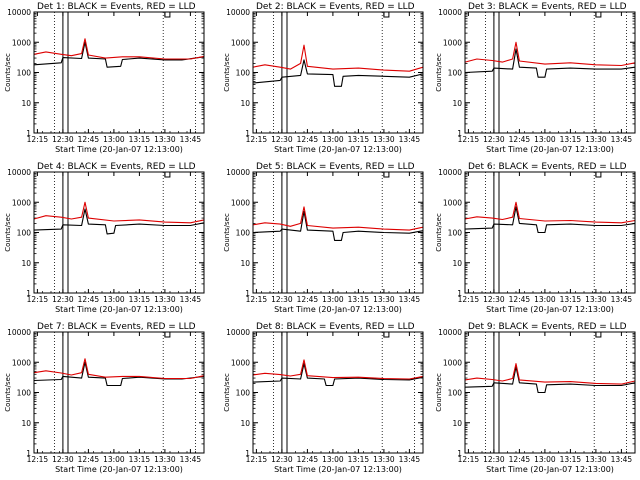 The width and height of the screenshot is (640, 480). What do you see at coordinates (335, 327) in the screenshot?
I see `chart-title: Det 8: BLACK = Events, RED = LLD` at bounding box center [335, 327].